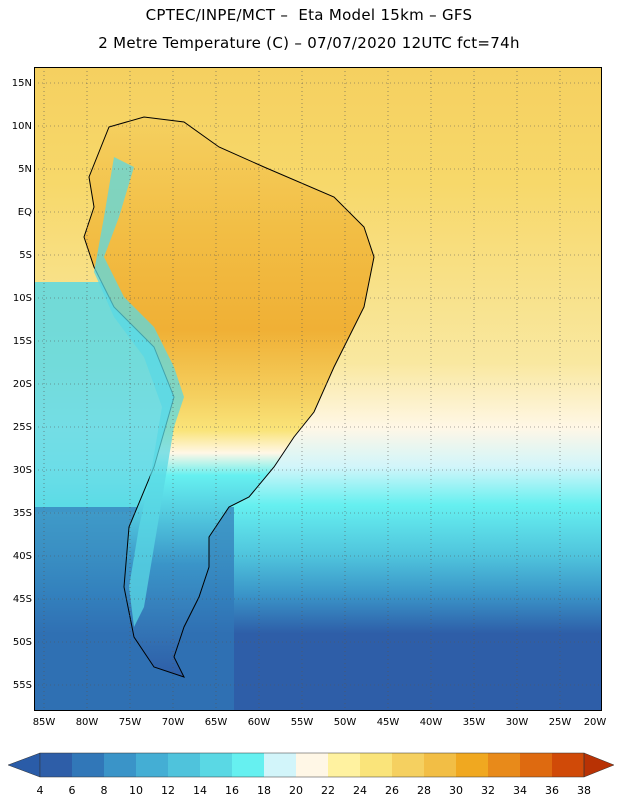 The image size is (618, 800). I want to click on legend-label: 14, so click(200, 790).